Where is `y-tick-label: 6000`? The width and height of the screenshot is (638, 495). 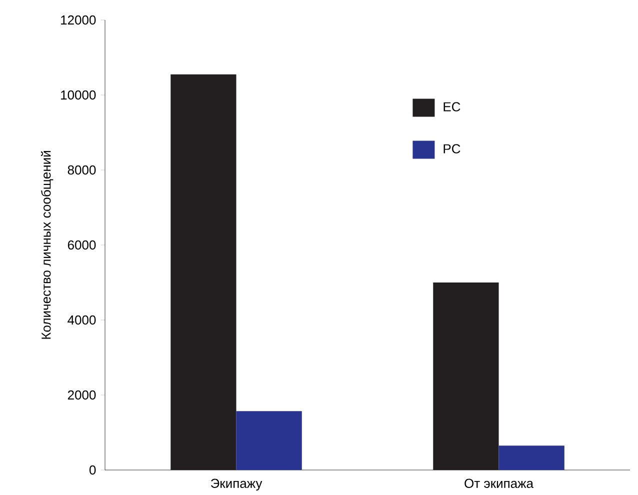 y-tick-label: 6000 is located at coordinates (82, 245).